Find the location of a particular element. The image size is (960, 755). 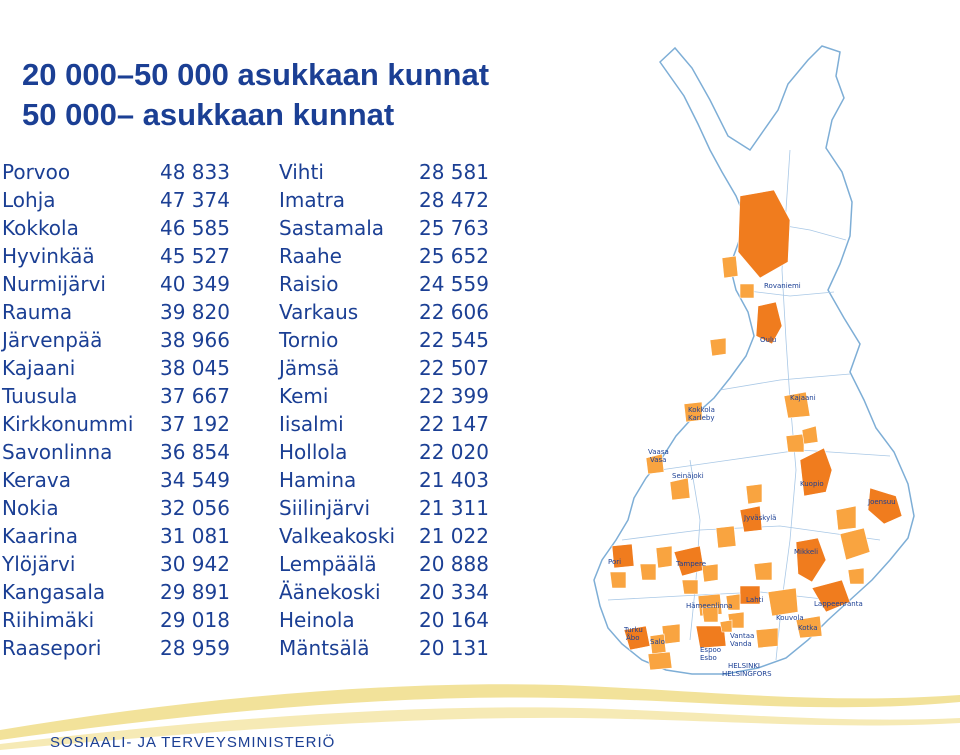

municipality-population: 20 131 is located at coordinates (454, 648).